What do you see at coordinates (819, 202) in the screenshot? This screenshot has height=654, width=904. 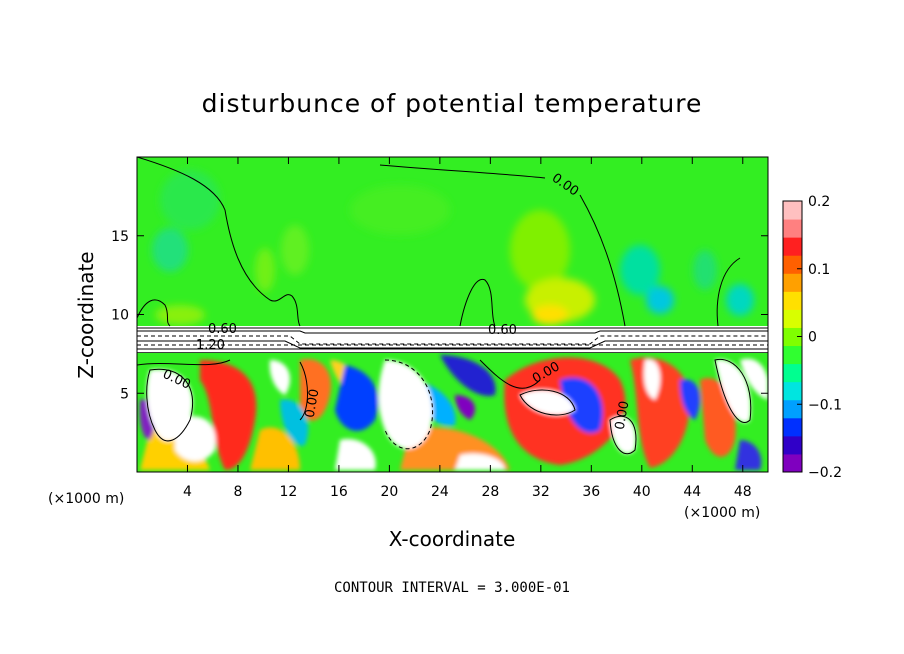 I see `colorbar-tick-label: 0.2` at bounding box center [819, 202].